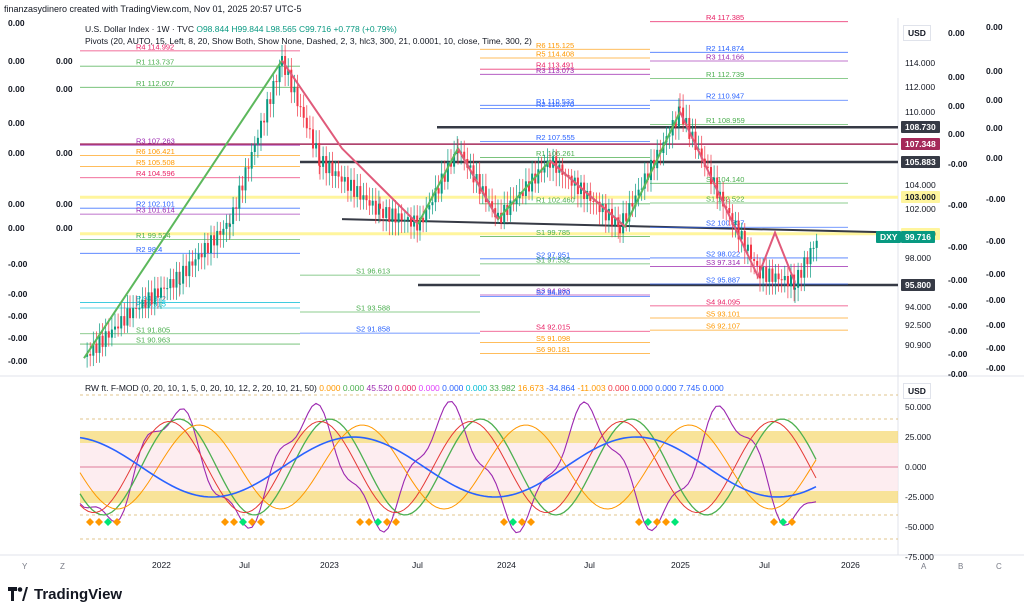 The width and height of the screenshot is (1024, 616). Describe the element at coordinates (153, 340) in the screenshot. I see `pivot-label: S1 90.963` at that location.